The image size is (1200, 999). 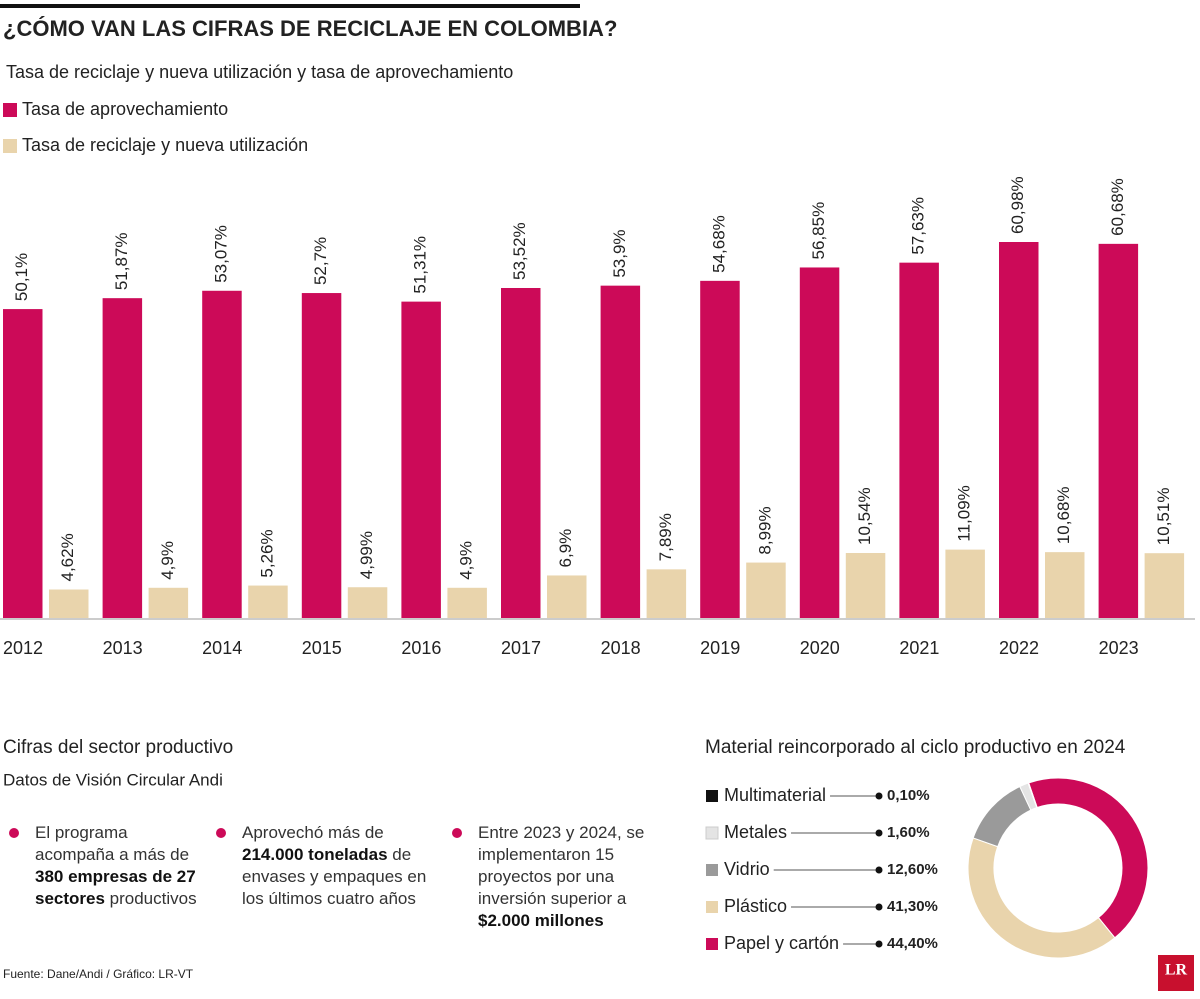 What do you see at coordinates (125, 109) in the screenshot?
I see `legend-label: Tasa de aprovechamiento` at bounding box center [125, 109].